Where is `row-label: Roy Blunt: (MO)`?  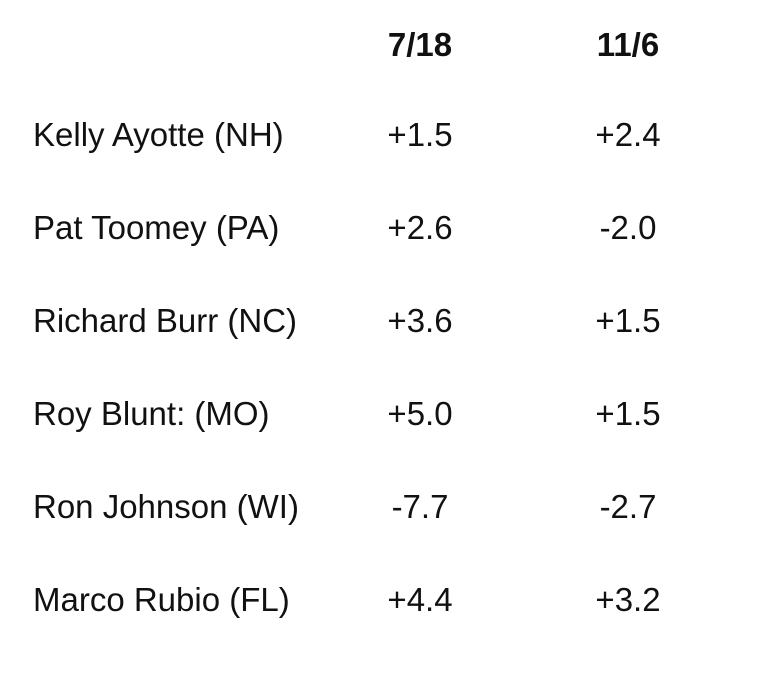 row-label: Roy Blunt: (MO) is located at coordinates (151, 413).